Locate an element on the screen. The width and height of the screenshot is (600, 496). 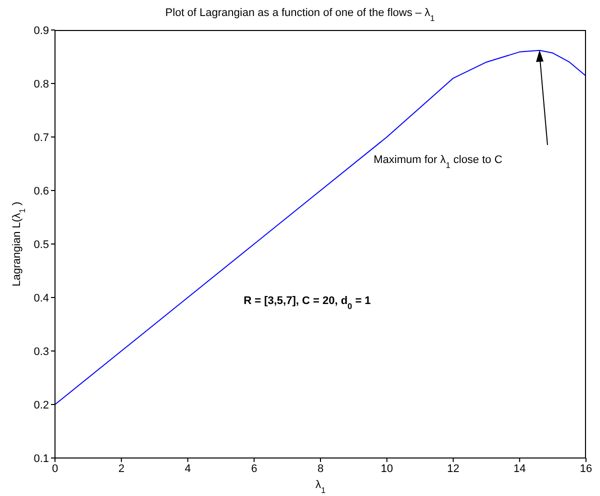
x-tick-label: 12 is located at coordinates (453, 468).